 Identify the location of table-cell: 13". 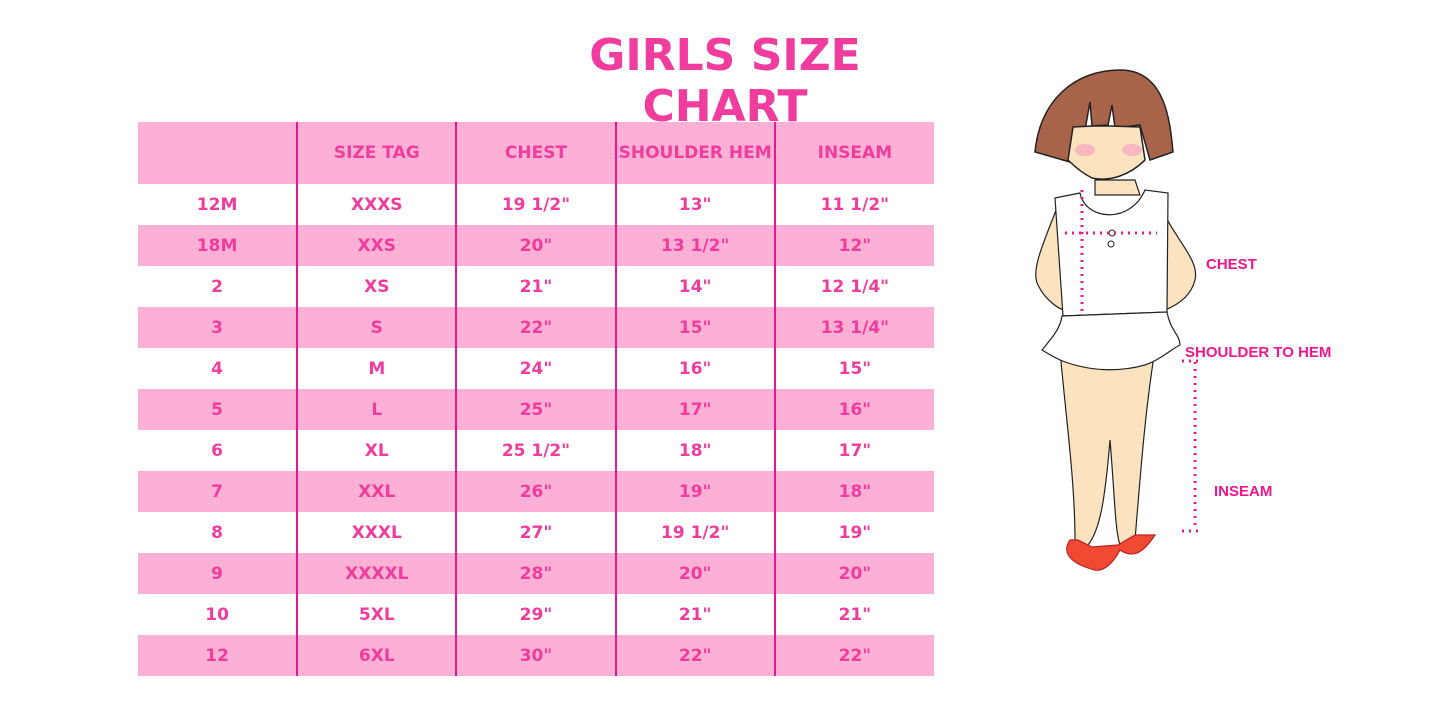
(694, 204).